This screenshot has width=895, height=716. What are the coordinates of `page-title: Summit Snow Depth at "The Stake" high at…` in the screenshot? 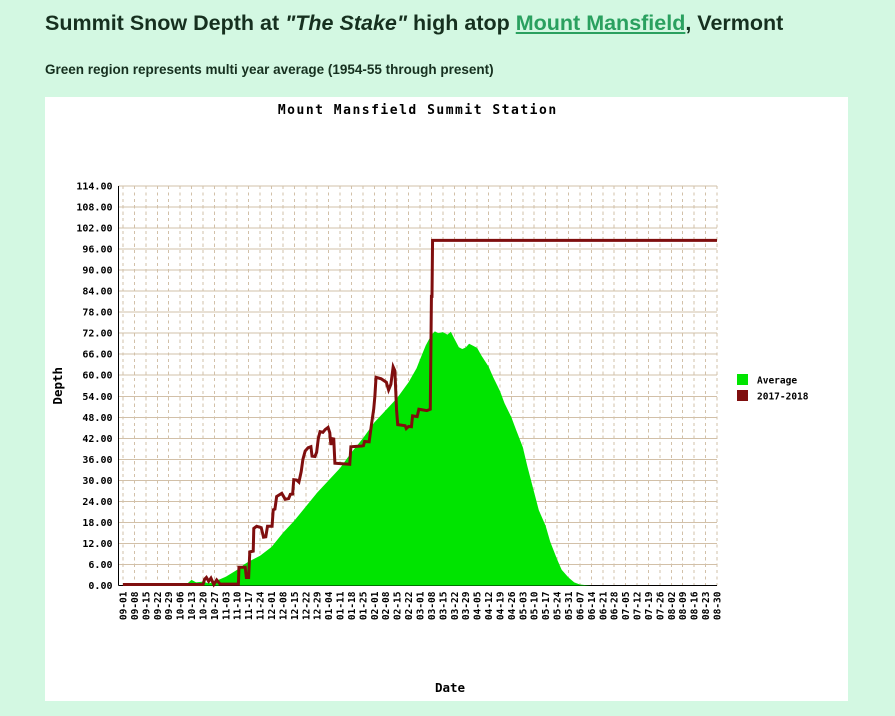 It's located at (414, 23).